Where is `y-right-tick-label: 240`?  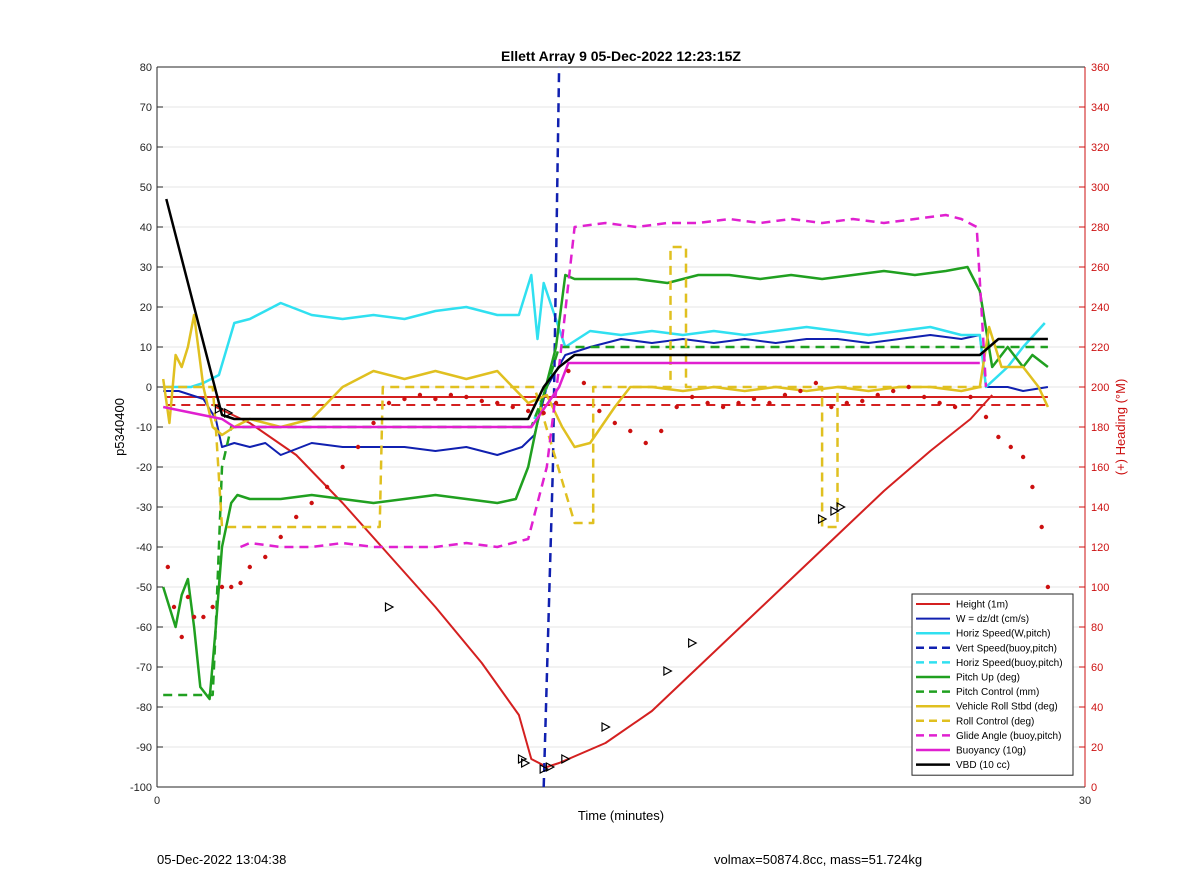
y-right-tick-label: 240 is located at coordinates (1100, 308).